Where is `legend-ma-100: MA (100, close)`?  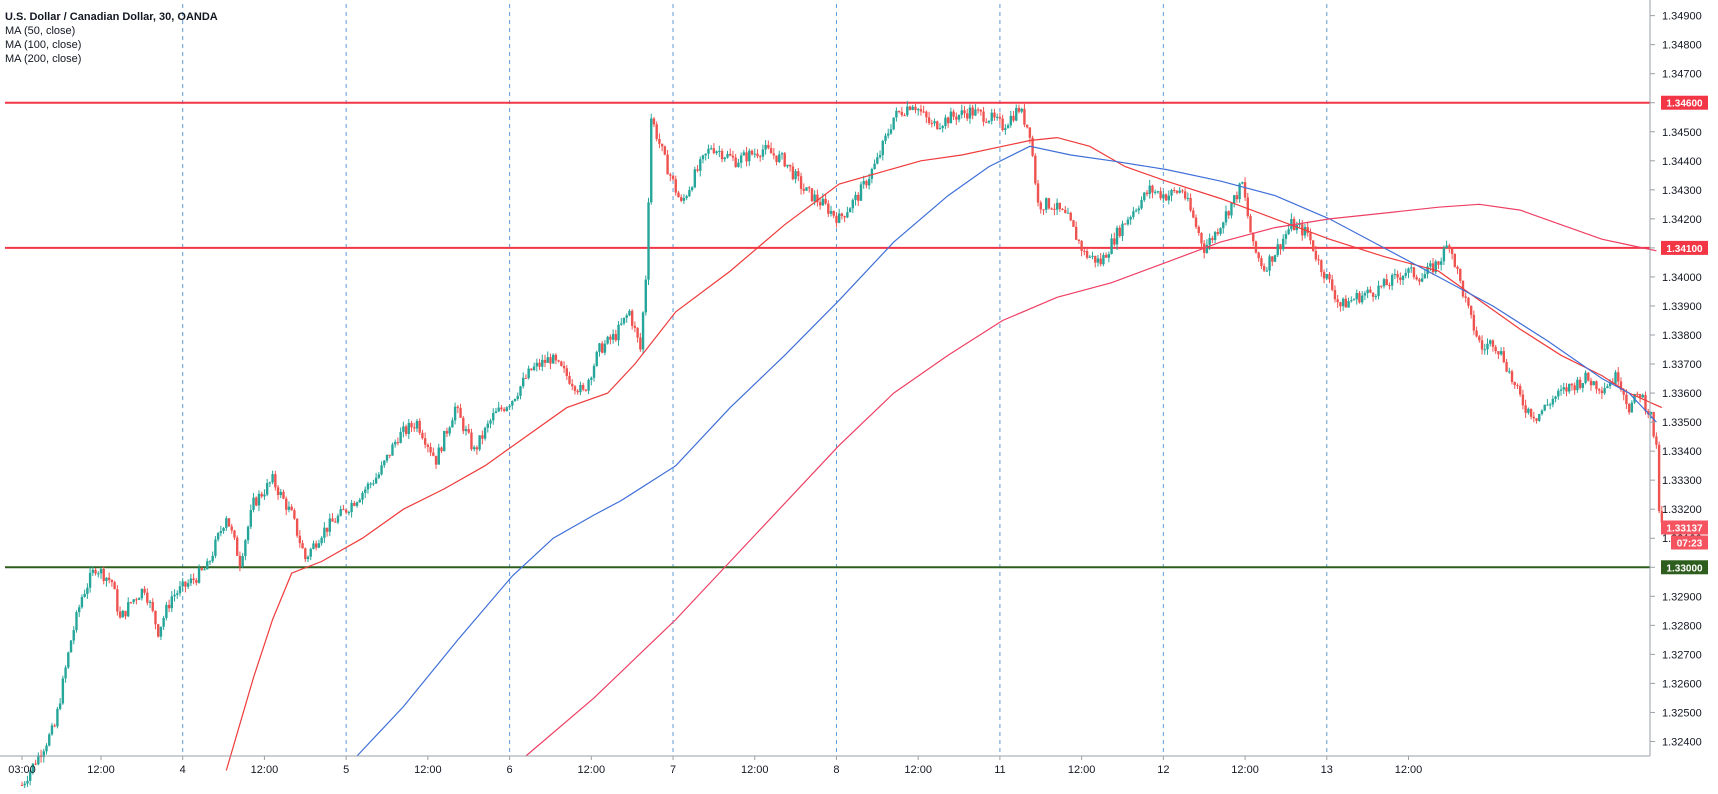 legend-ma-100: MA (100, close) is located at coordinates (43, 45).